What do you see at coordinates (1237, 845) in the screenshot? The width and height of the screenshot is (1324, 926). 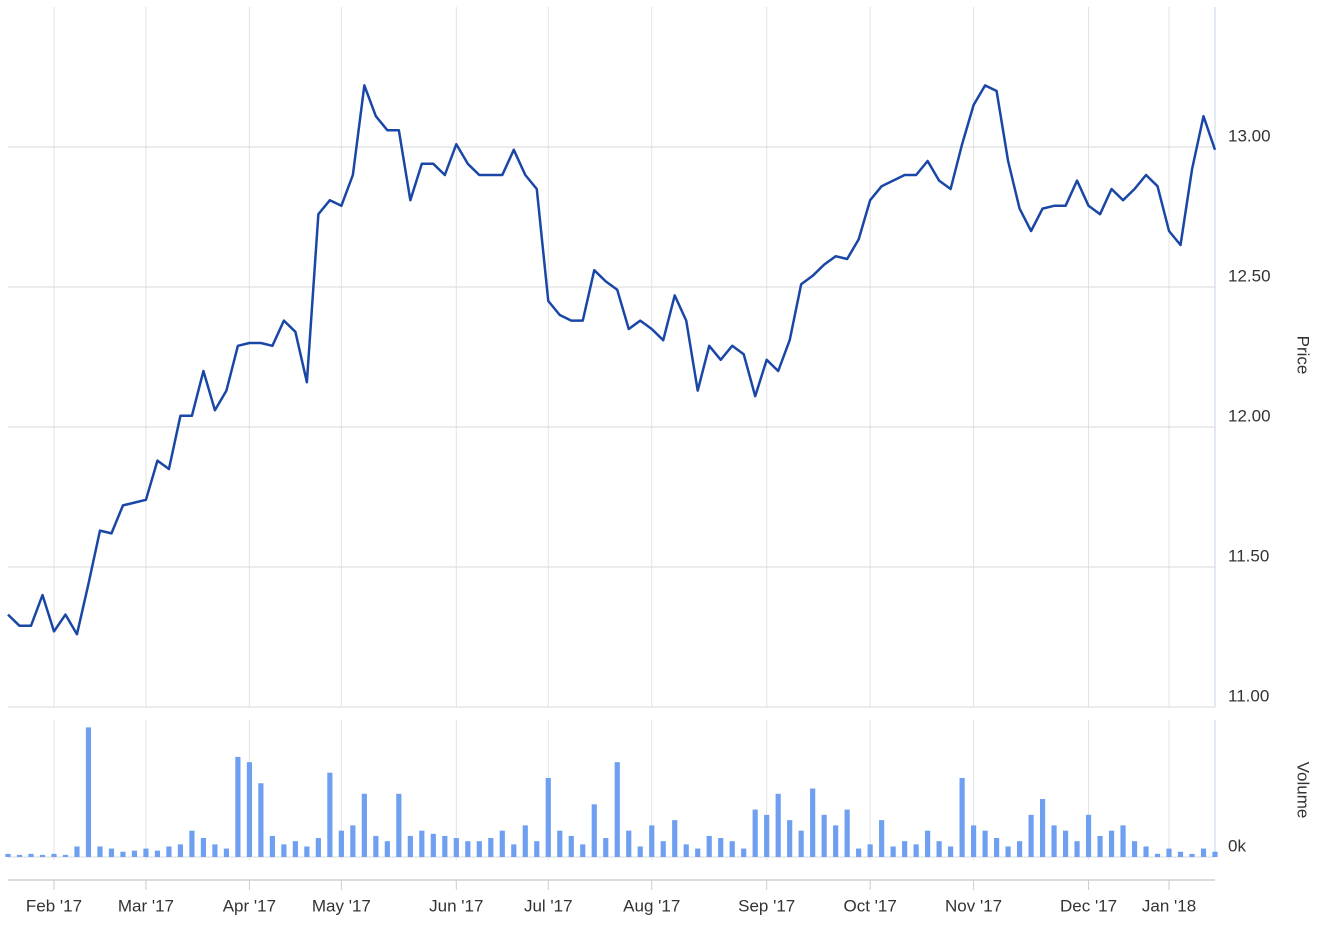 I see `y2-tick-label: 0k` at bounding box center [1237, 845].